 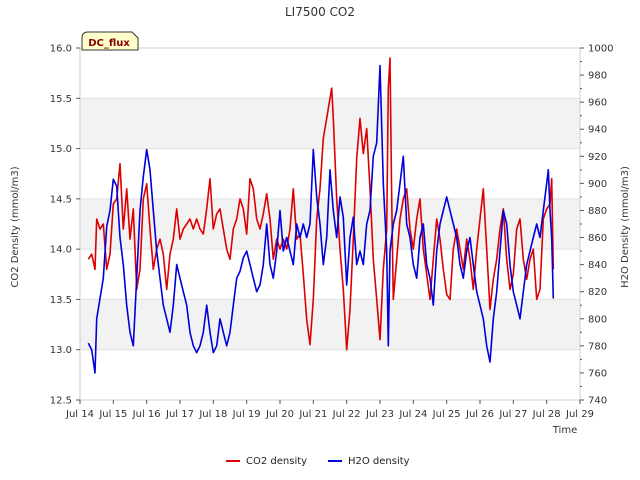 I want to click on y-right-tick-label: 1000, so click(x=600, y=49).